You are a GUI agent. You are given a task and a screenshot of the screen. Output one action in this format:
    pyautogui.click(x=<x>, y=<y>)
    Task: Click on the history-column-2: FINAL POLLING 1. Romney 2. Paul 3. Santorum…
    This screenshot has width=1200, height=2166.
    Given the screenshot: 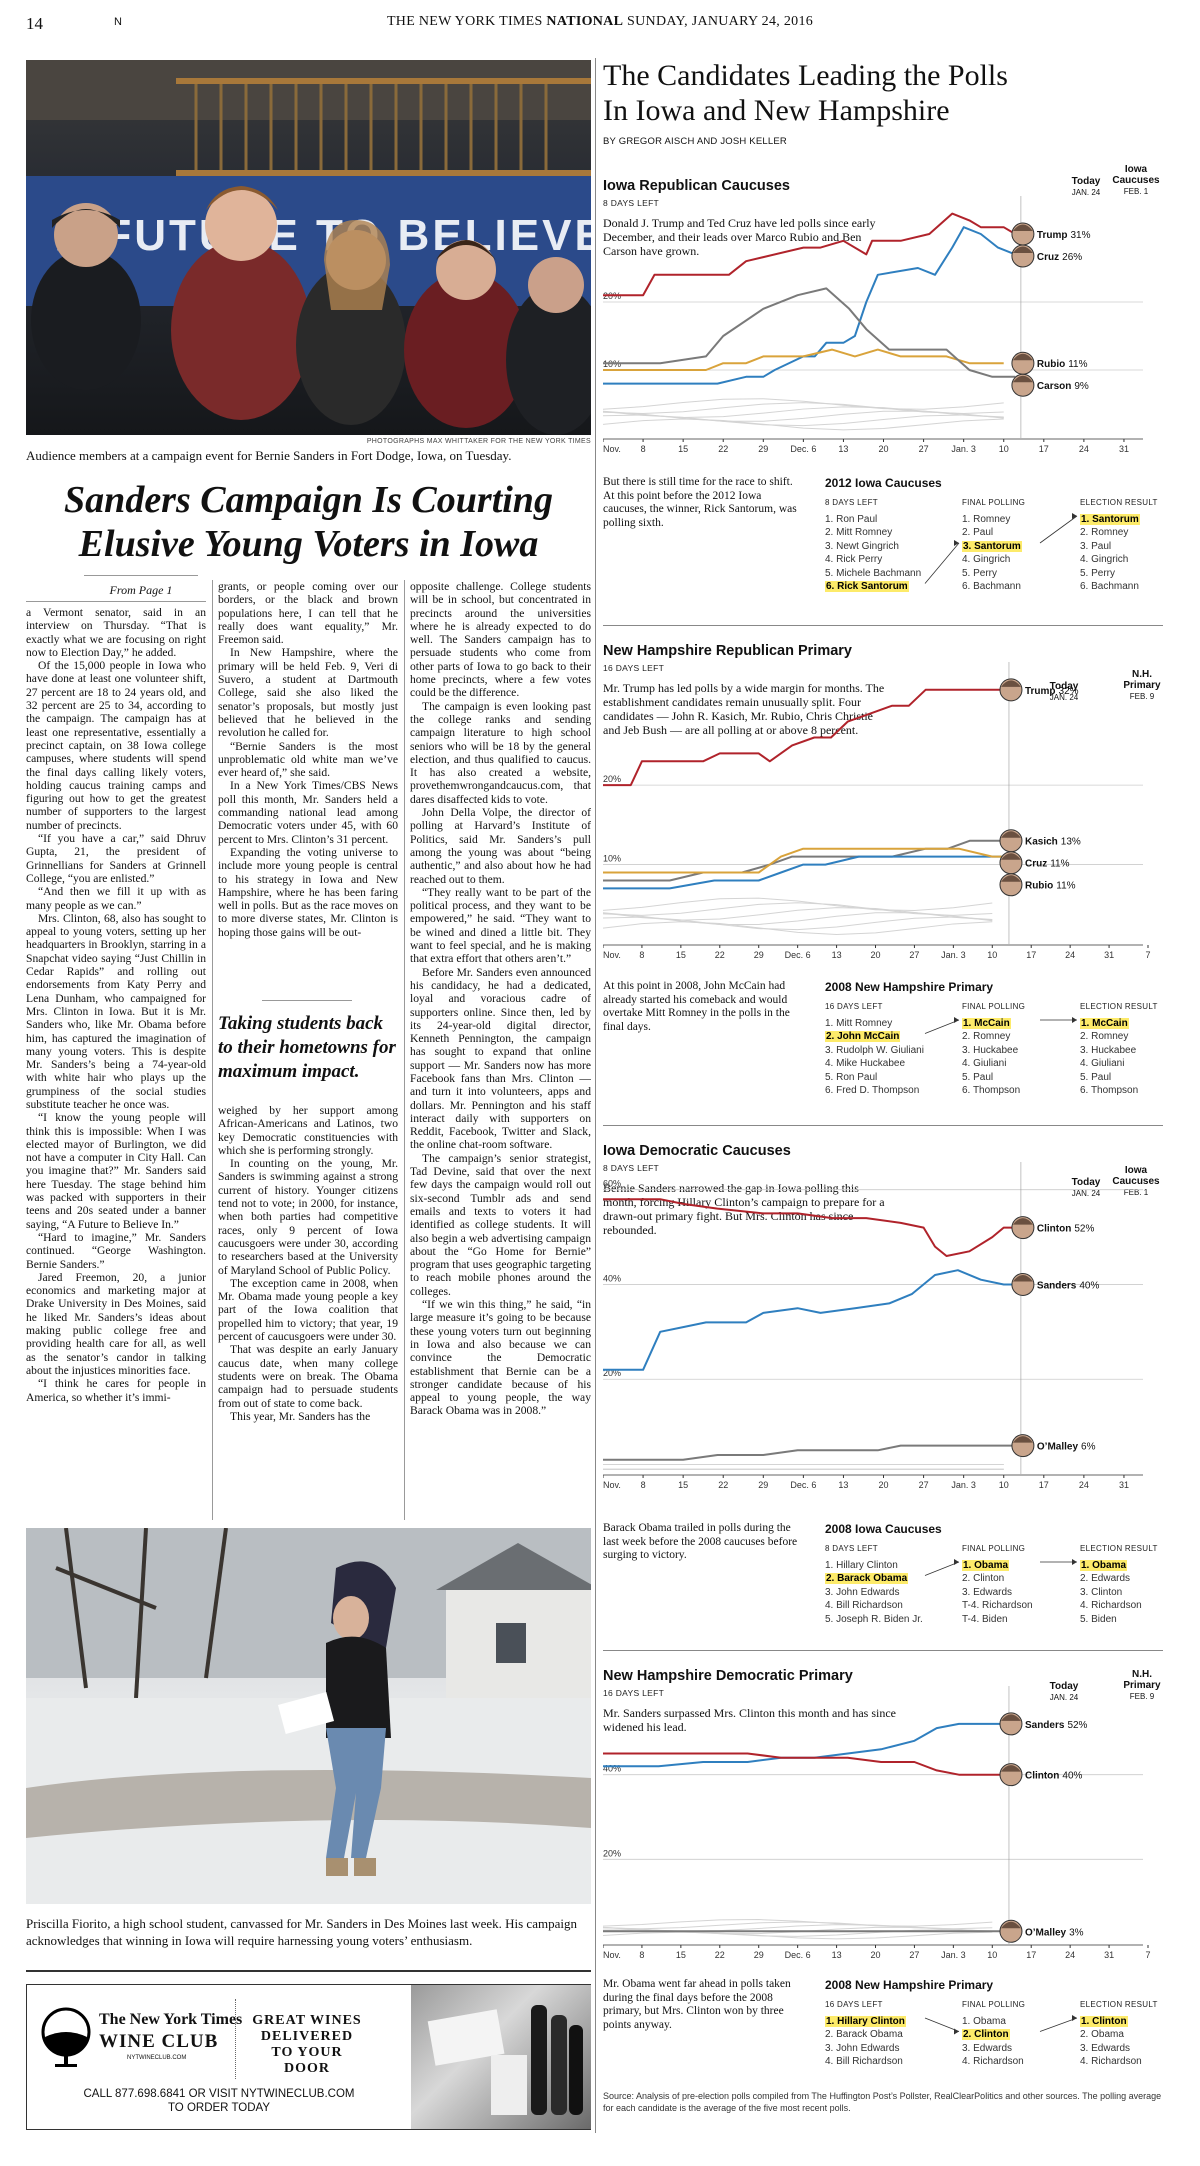 What is the action you would take?
    pyautogui.click(x=1017, y=545)
    